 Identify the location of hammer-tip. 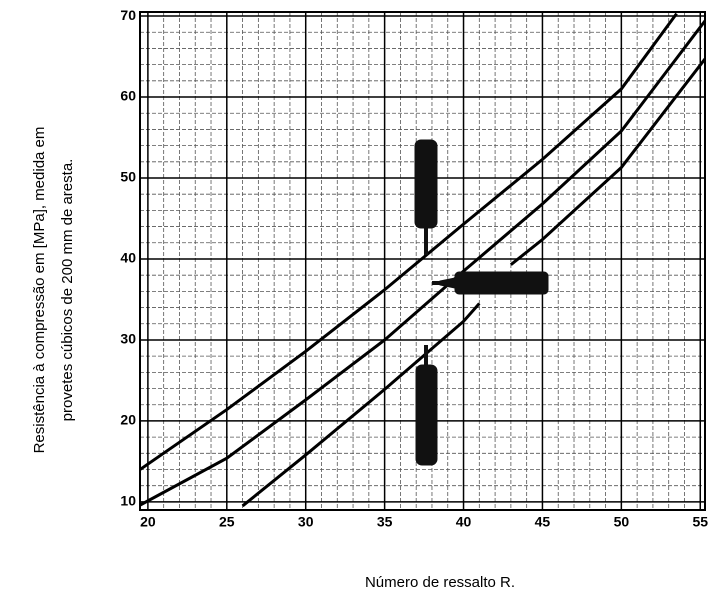
(447, 283).